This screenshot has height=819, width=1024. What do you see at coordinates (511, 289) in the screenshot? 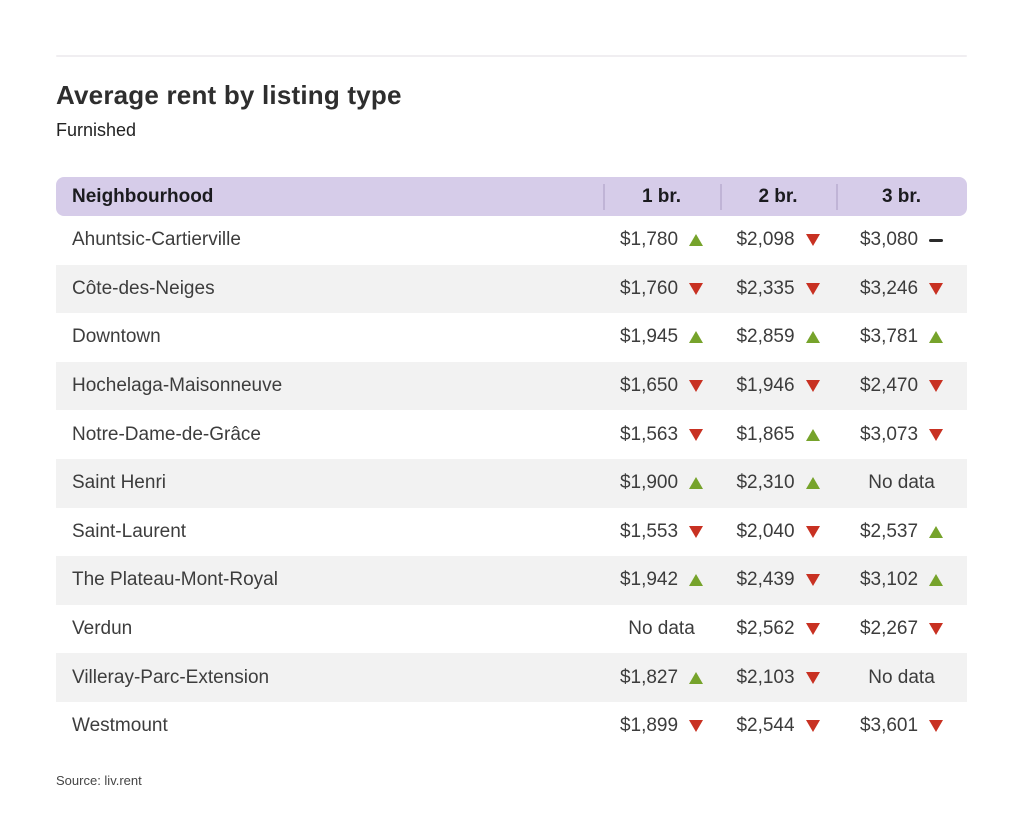
I see `table-row: Côte-des-Neiges $1,760 $2,335 $3,246` at bounding box center [511, 289].